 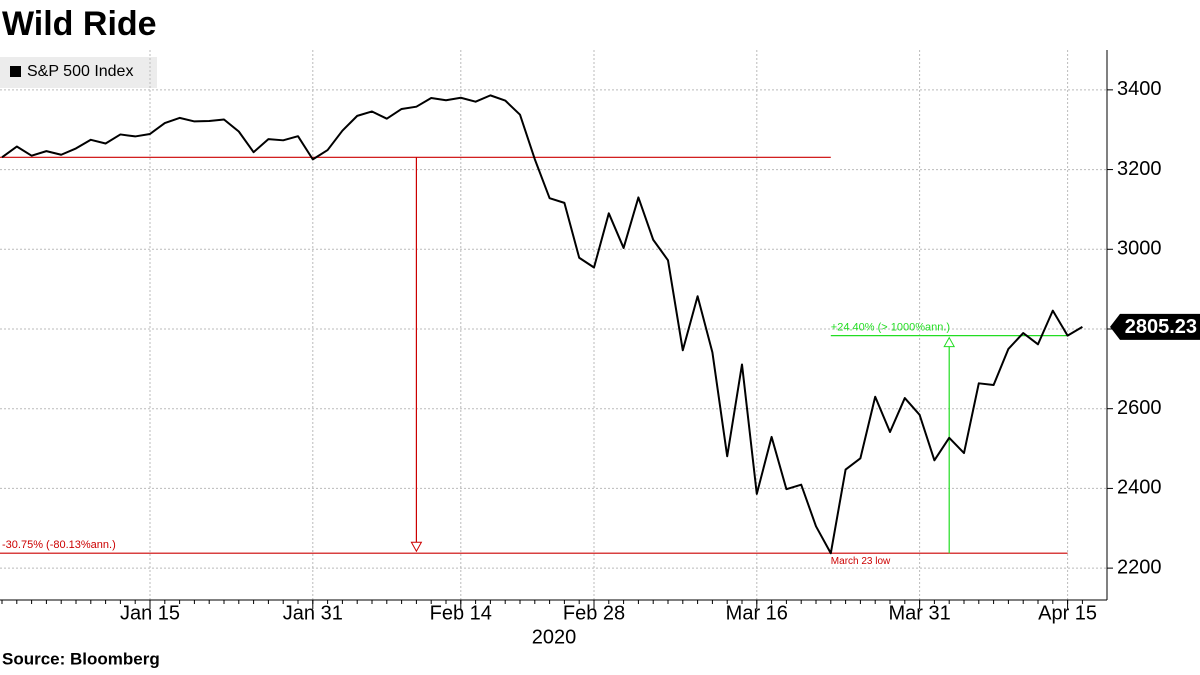 I want to click on source: Source: Bloomberg, so click(x=81, y=658).